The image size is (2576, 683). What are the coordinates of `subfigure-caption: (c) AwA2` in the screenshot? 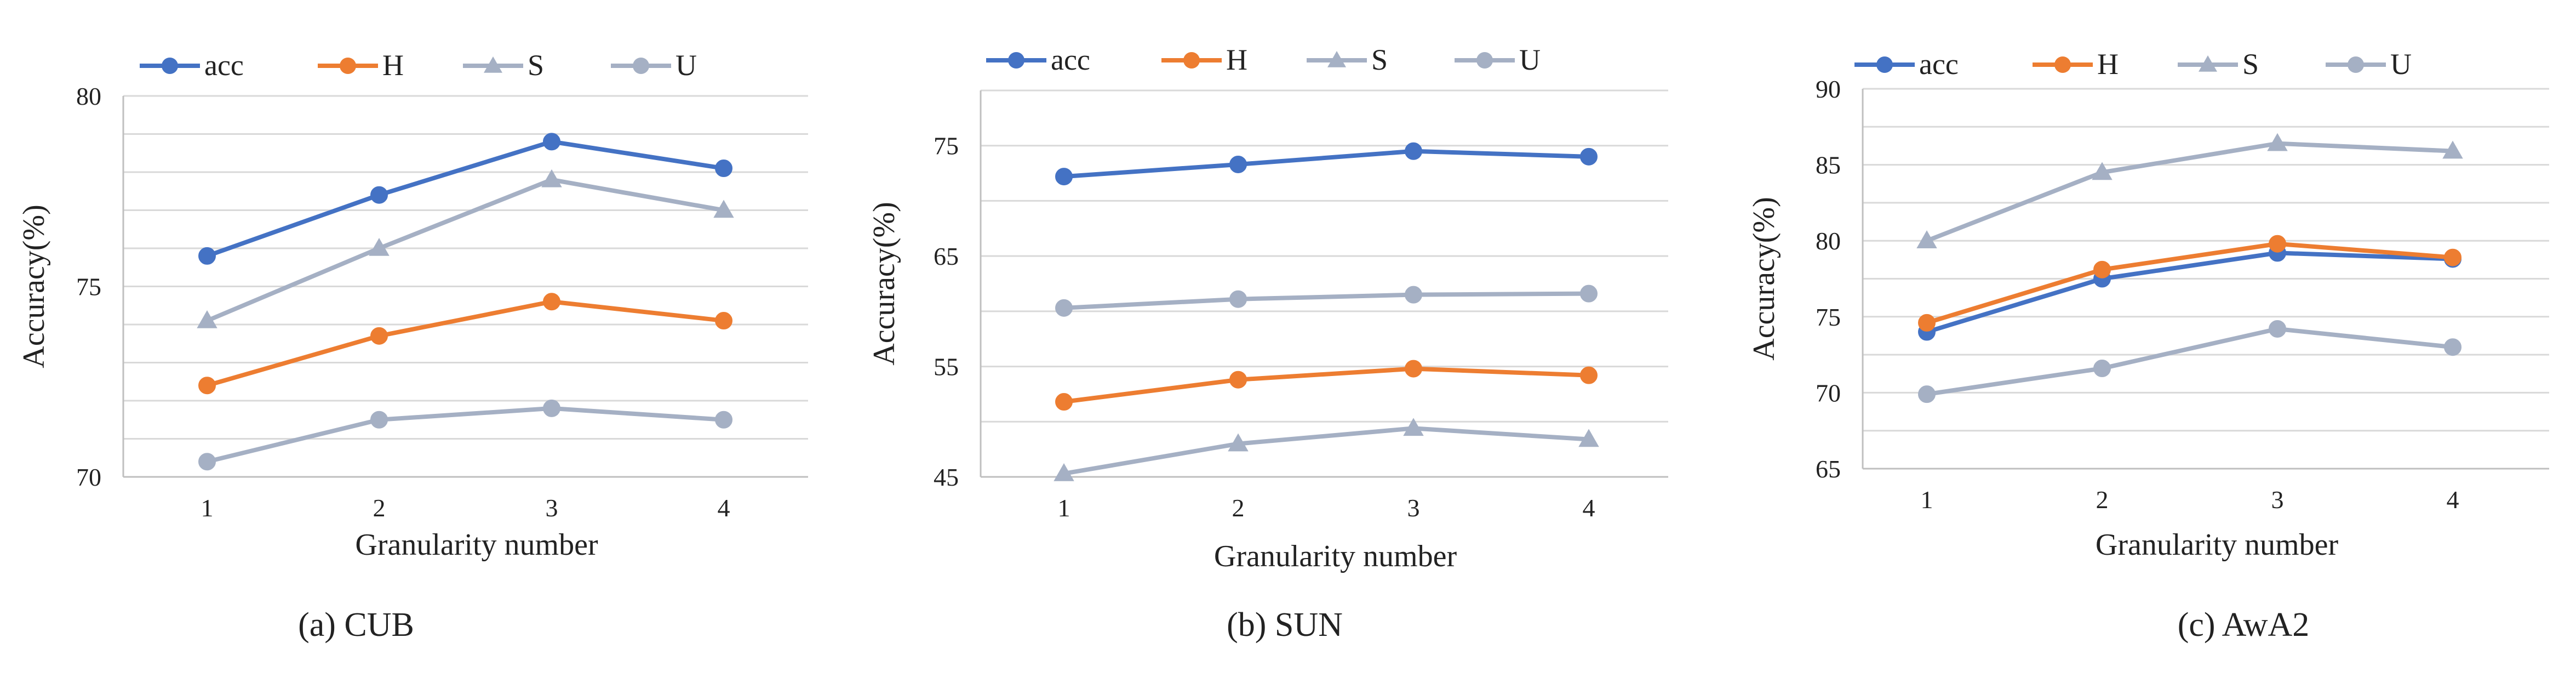 It's located at (2244, 625).